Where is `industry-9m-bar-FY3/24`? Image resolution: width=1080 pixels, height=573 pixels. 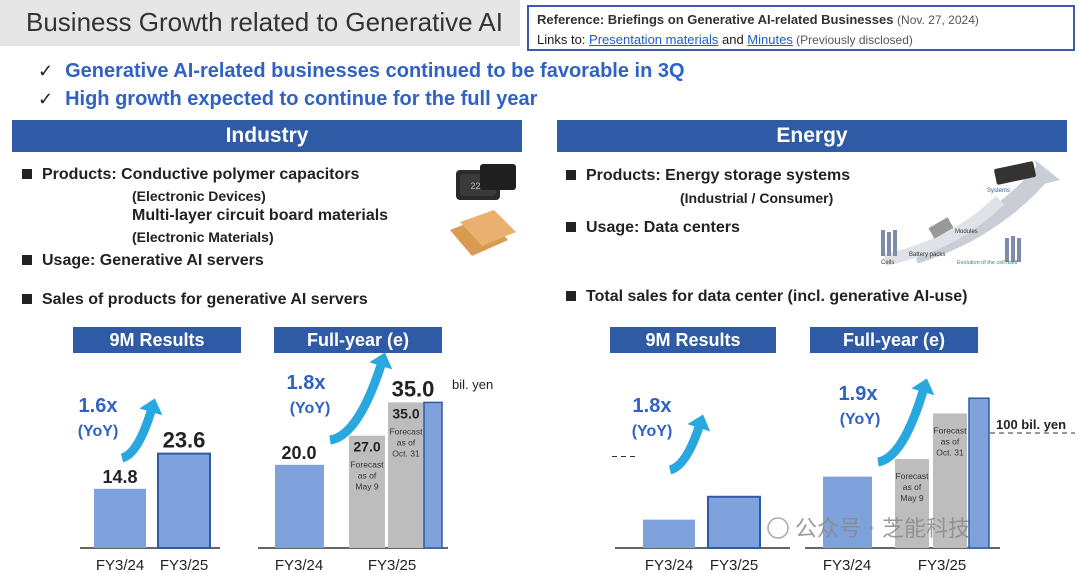 industry-9m-bar-FY3/24 is located at coordinates (120, 518).